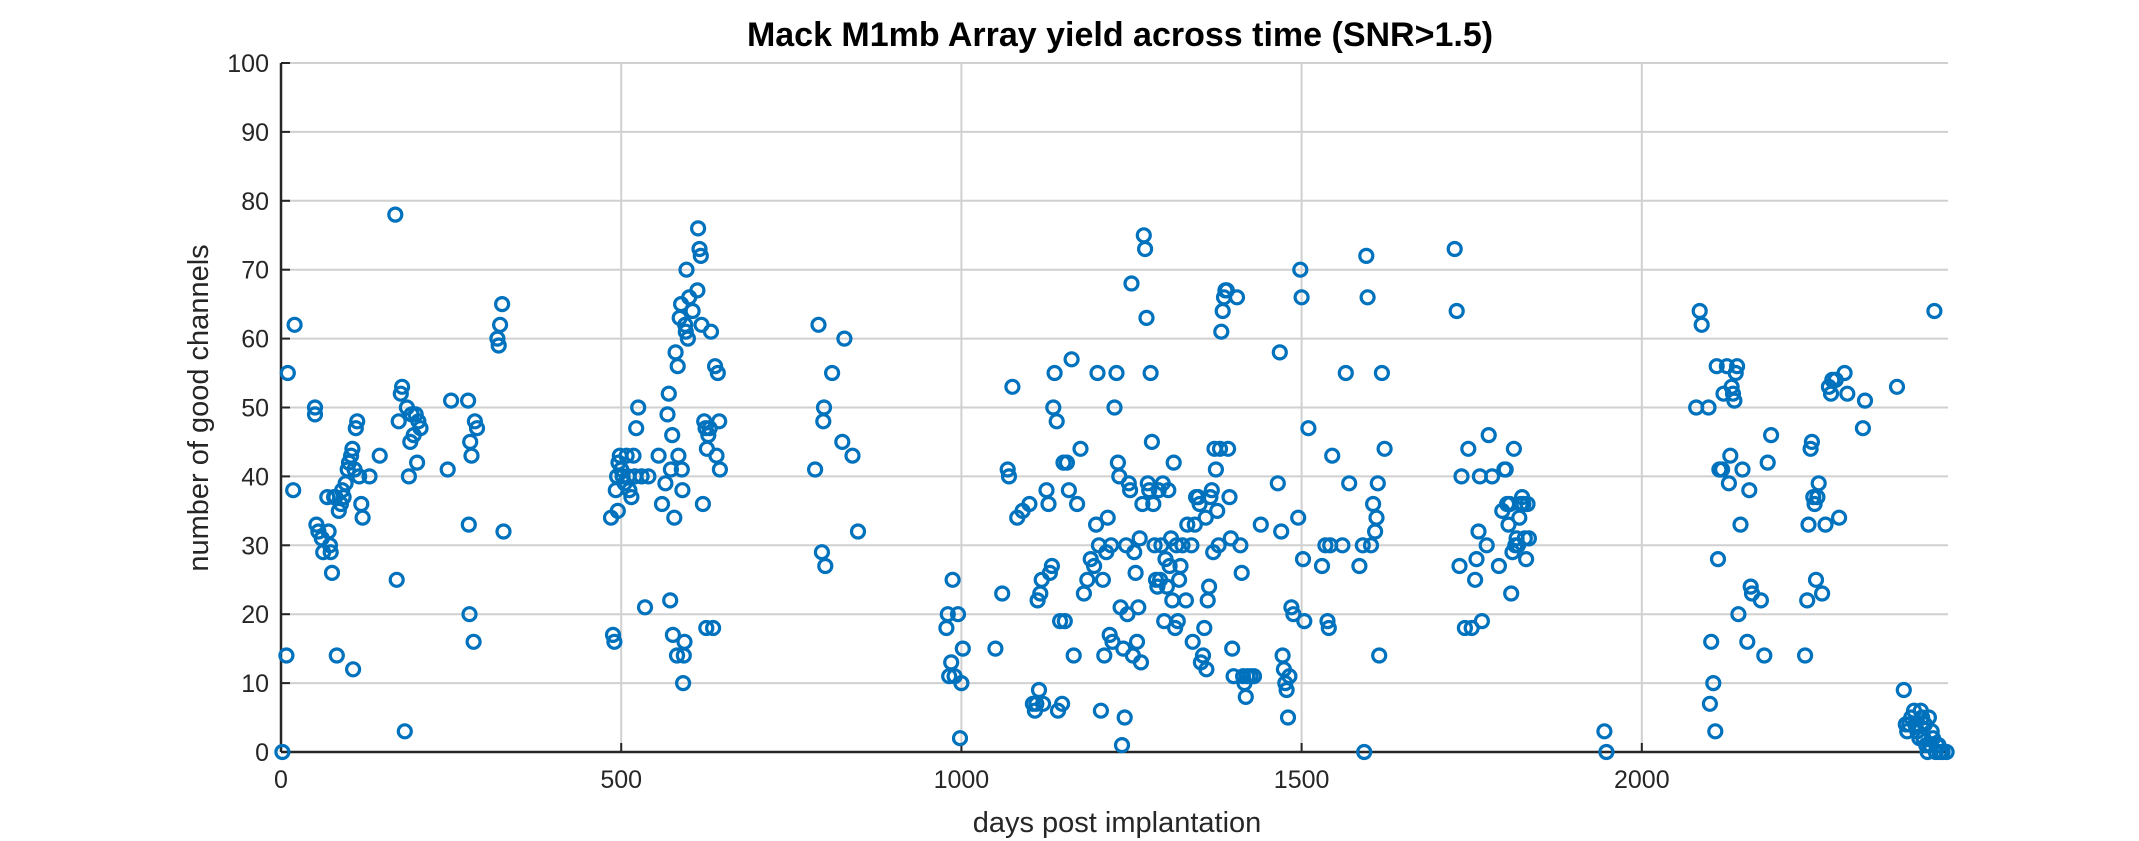 The width and height of the screenshot is (2139, 841). I want to click on x-tick-label: 2000, so click(1642, 780).